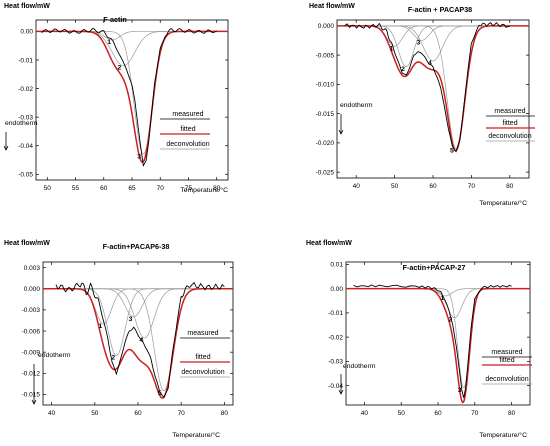 The image size is (550, 446). What do you see at coordinates (76, 188) in the screenshot?
I see `x-tick-label: 55` at bounding box center [76, 188].